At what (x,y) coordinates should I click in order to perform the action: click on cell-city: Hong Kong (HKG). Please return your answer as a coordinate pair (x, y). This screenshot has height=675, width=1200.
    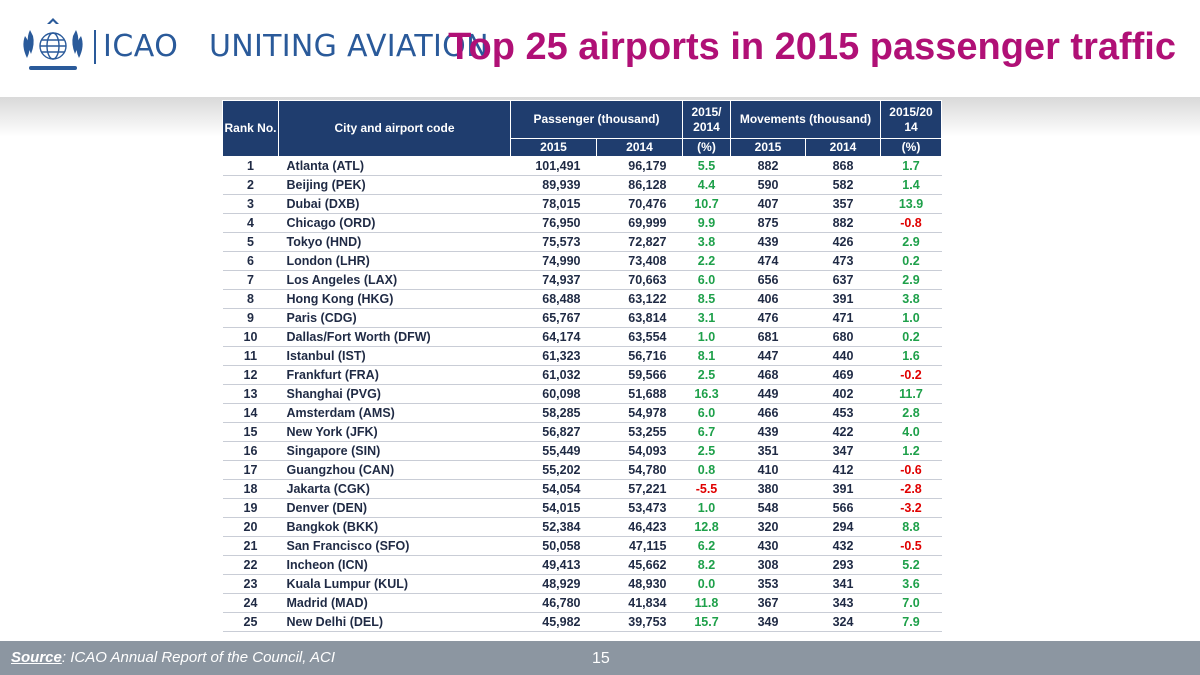
    Looking at the image, I should click on (394, 299).